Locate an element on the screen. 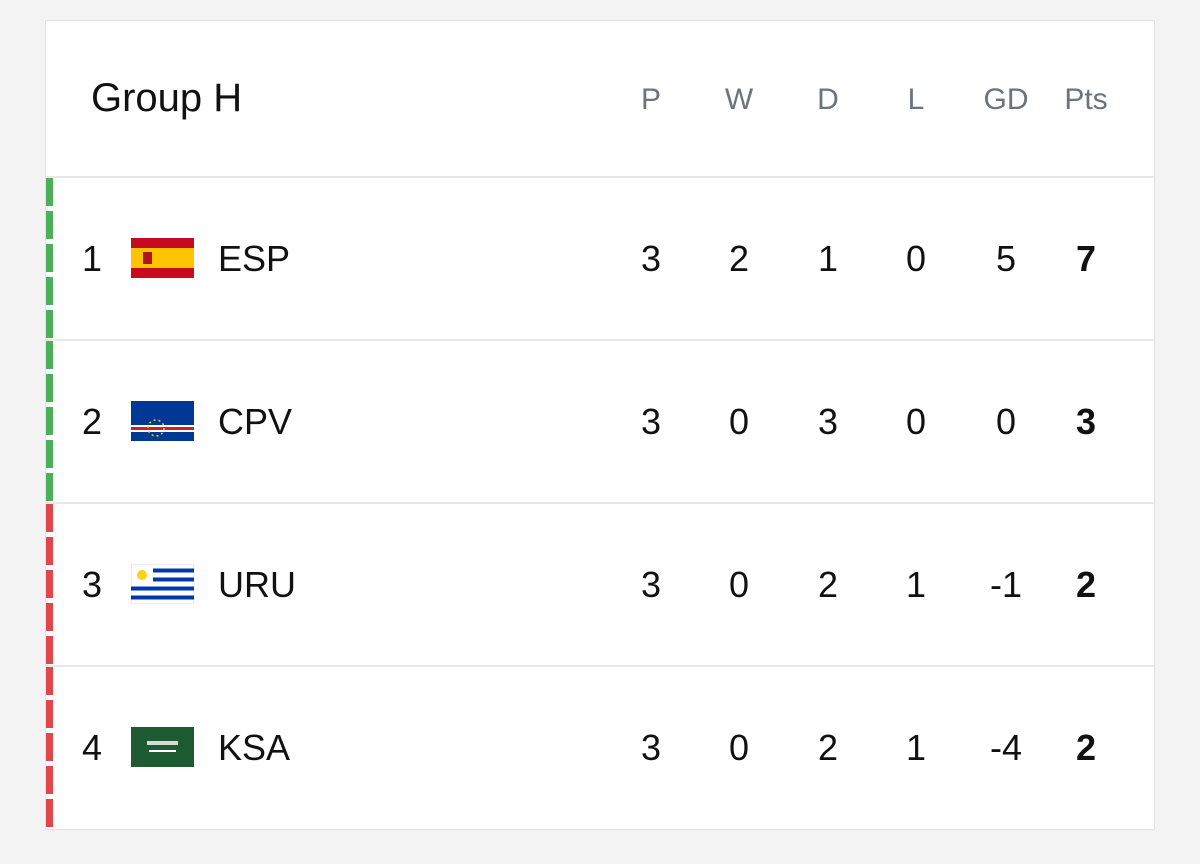  column-header: GD is located at coordinates (1006, 99).